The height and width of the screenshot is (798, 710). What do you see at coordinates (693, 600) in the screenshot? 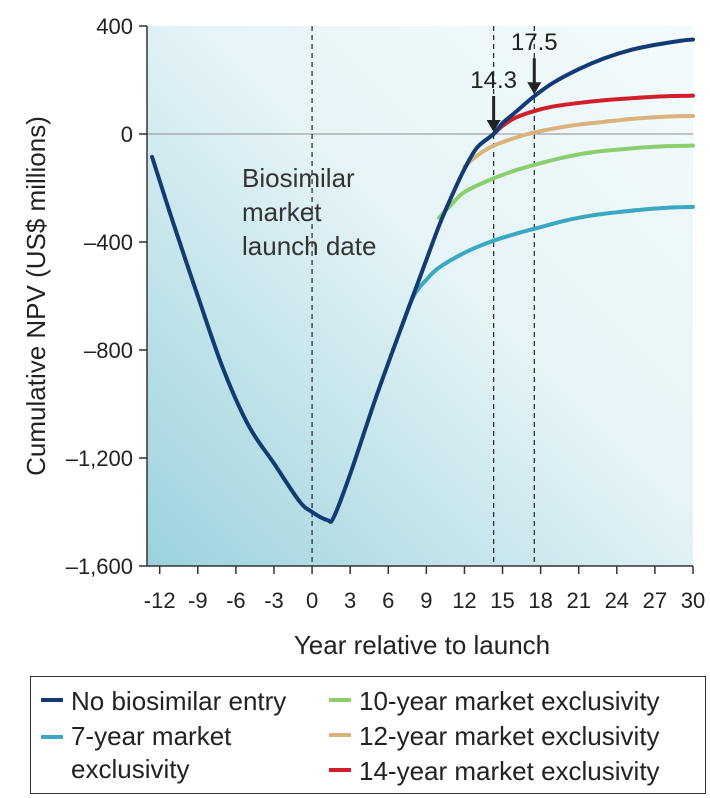
I see `x-tick-label: 30` at bounding box center [693, 600].